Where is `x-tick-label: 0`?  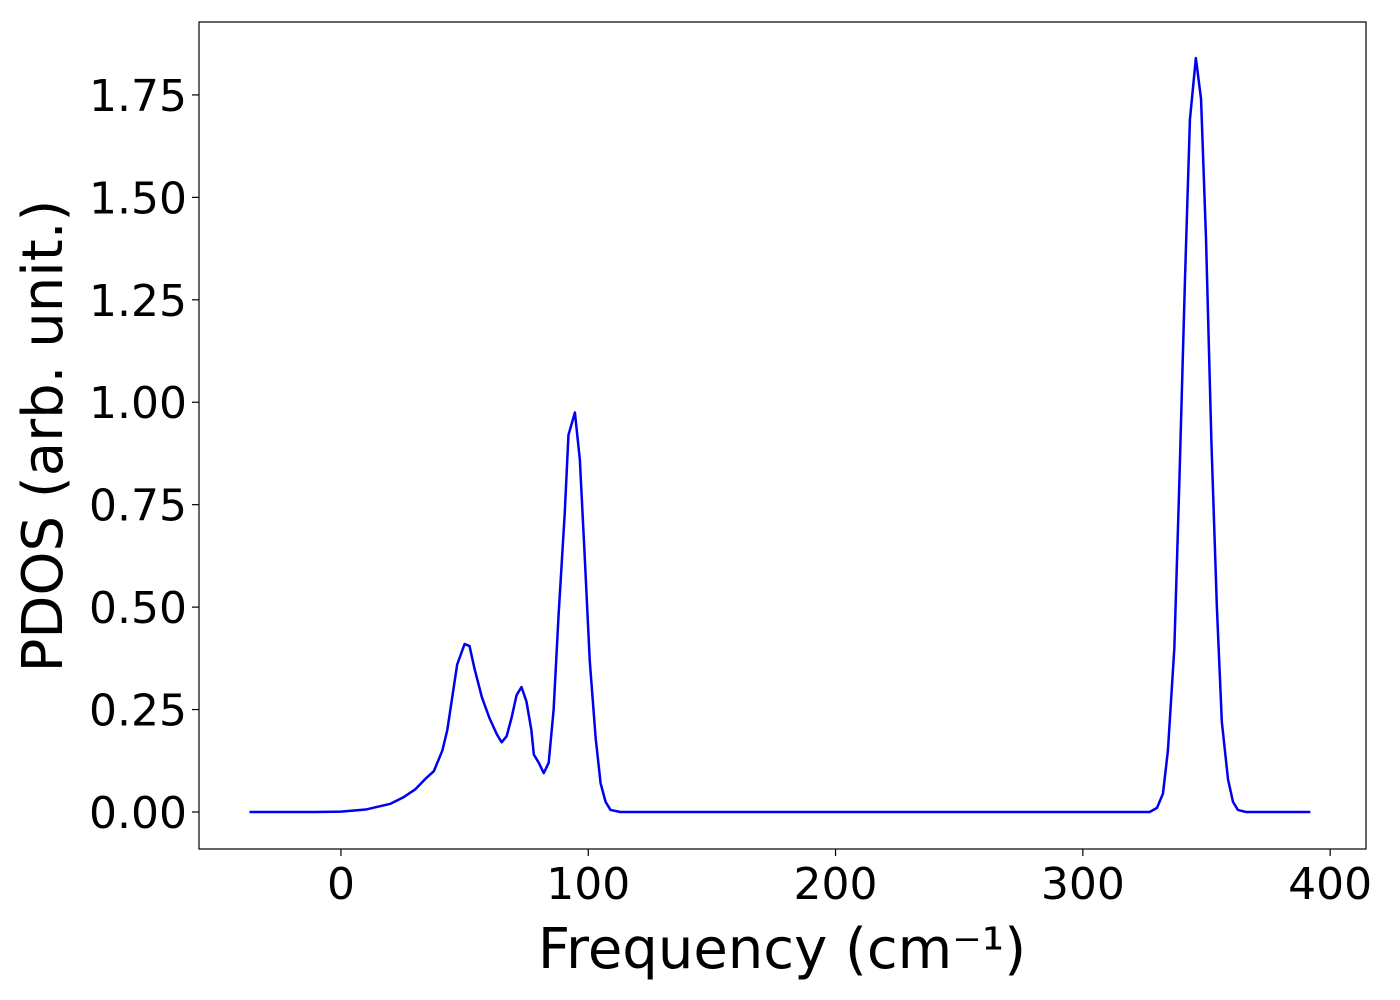 x-tick-label: 0 is located at coordinates (341, 884).